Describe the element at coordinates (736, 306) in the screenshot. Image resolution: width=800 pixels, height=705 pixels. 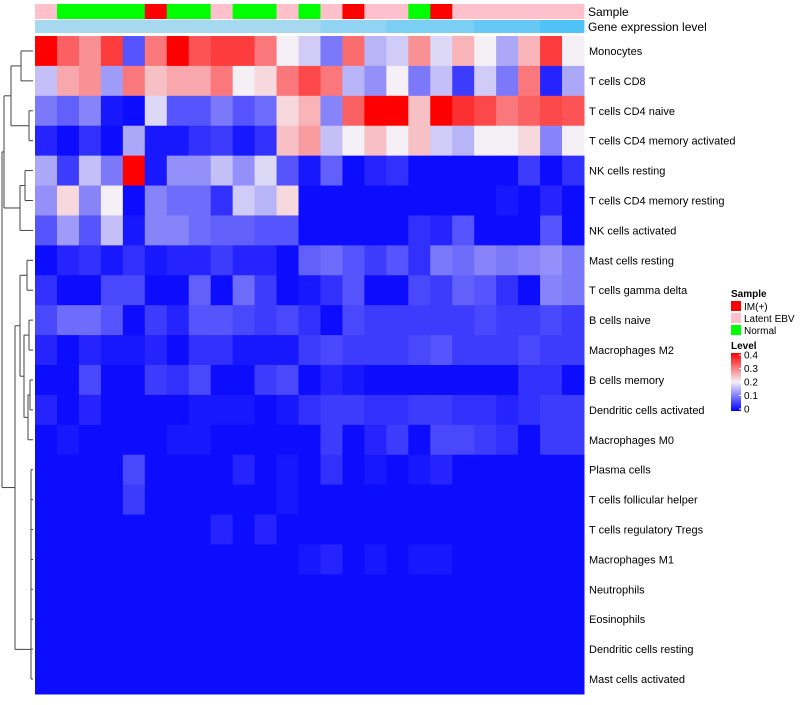
I see `legend-swatch` at that location.